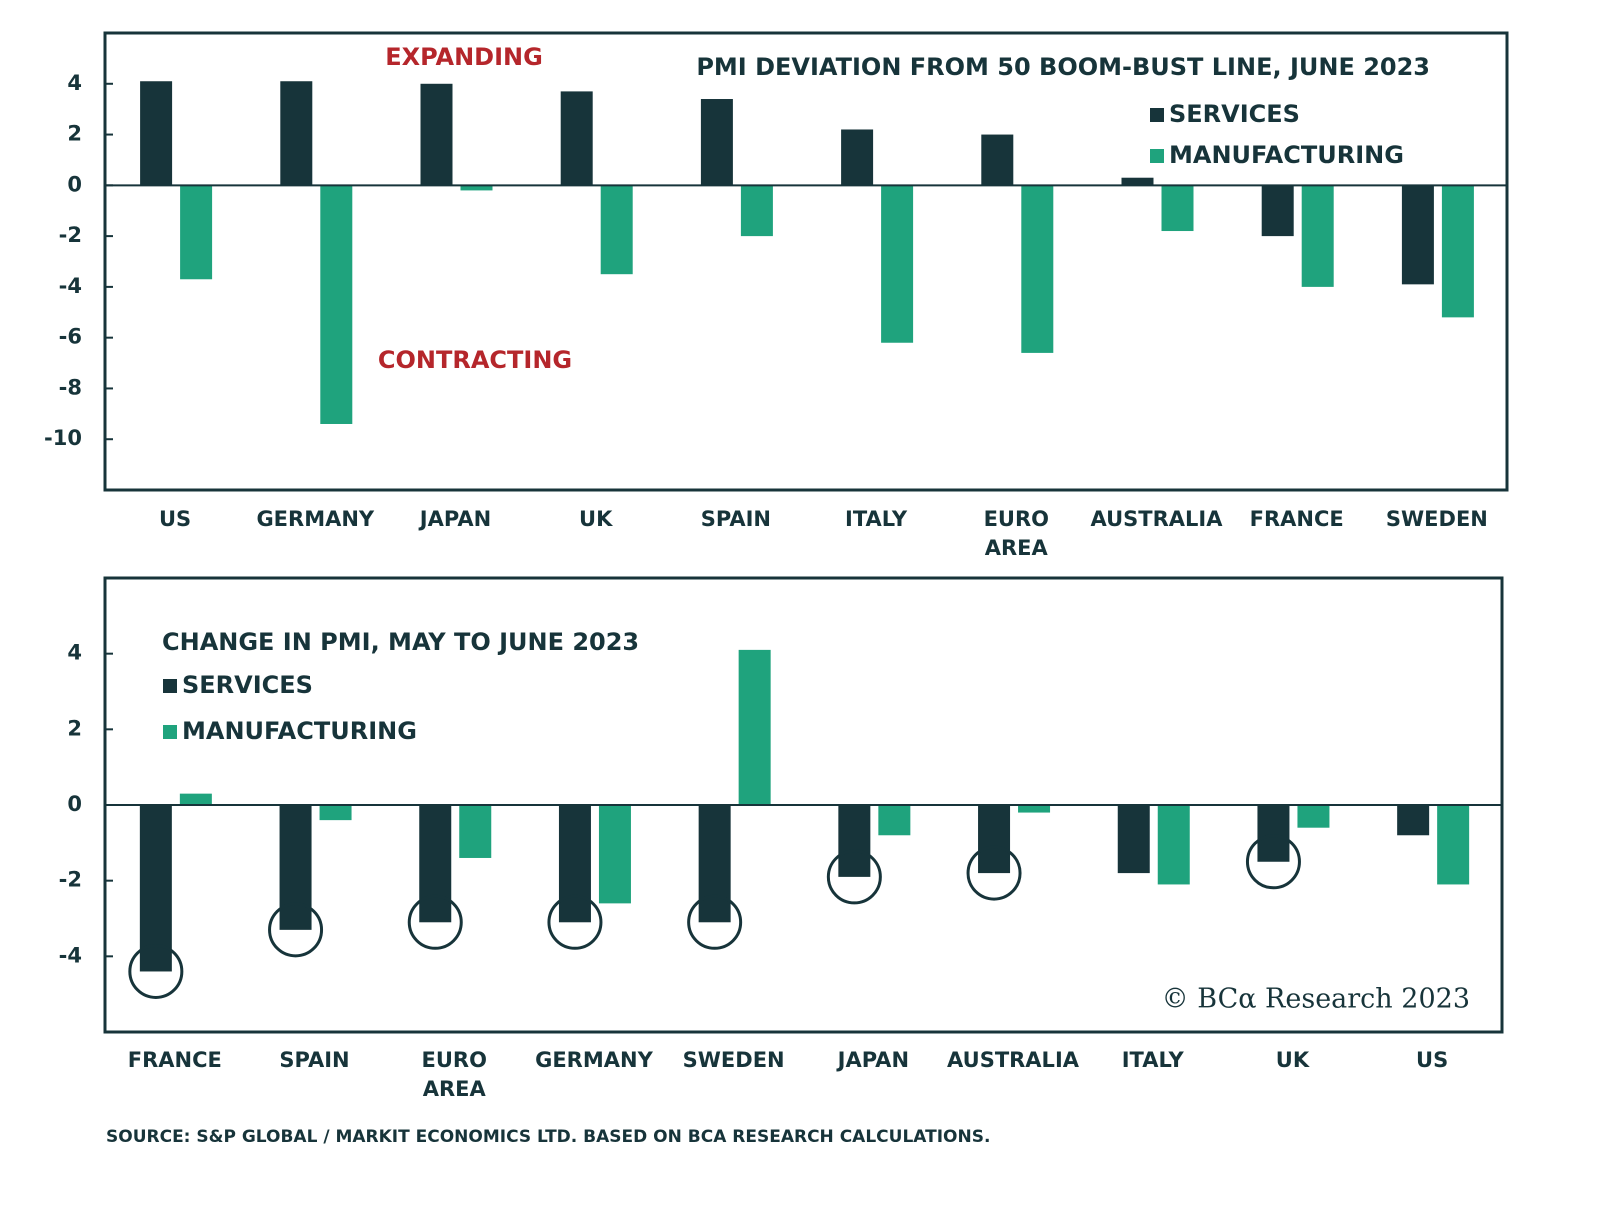 This screenshot has height=1214, width=1600. What do you see at coordinates (74, 83) in the screenshot?
I see `y-tick-label: 4` at bounding box center [74, 83].